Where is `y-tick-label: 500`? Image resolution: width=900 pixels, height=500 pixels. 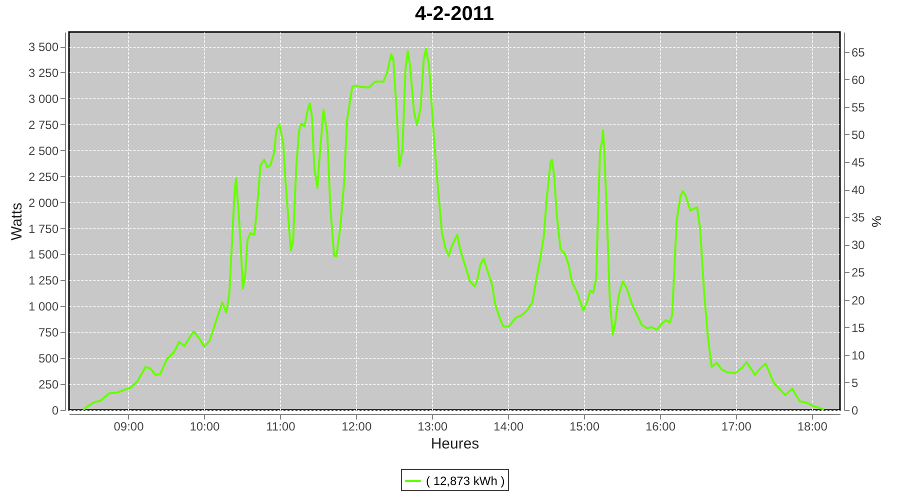
y-tick-label: 500 is located at coordinates (48, 359).